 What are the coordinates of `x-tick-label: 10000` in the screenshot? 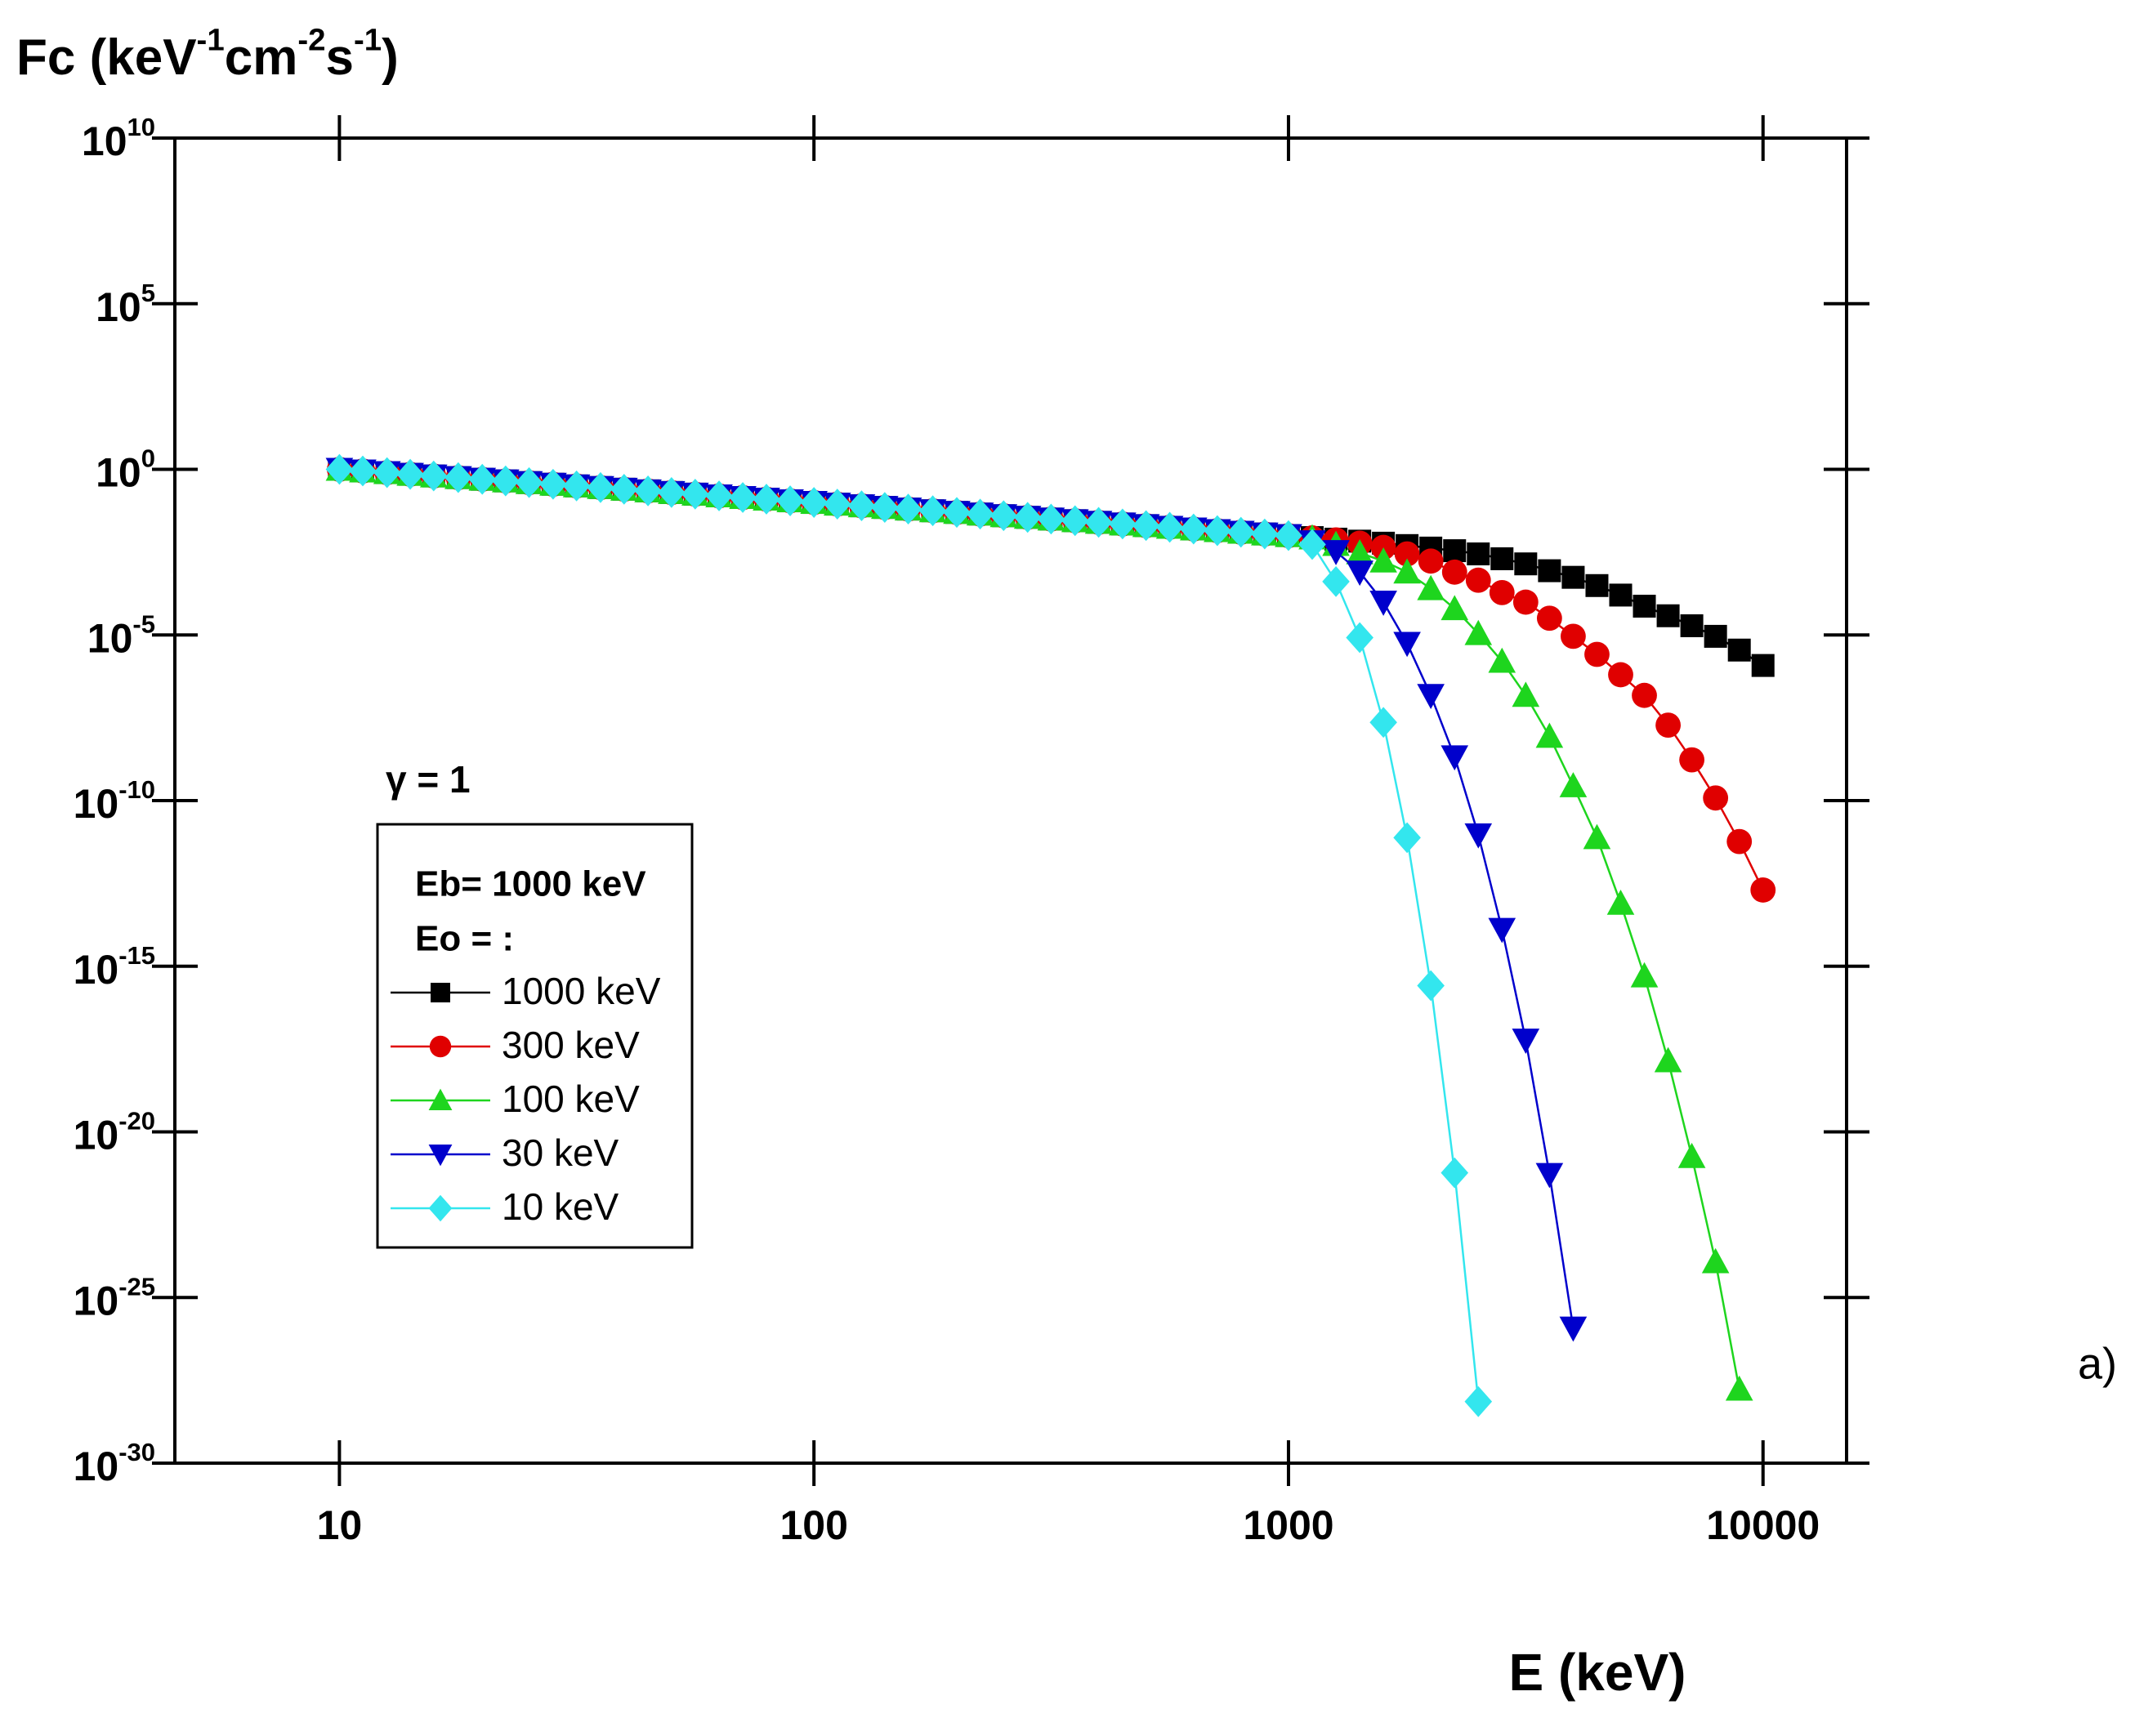 It's located at (1763, 1525).